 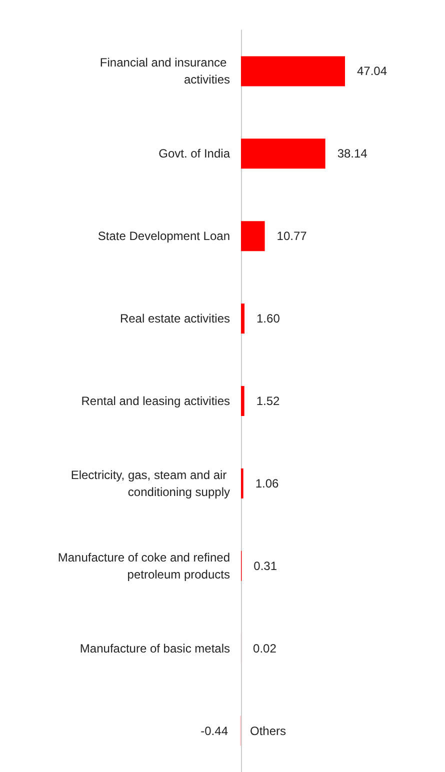 I want to click on y-tick-label: Real estate activities, so click(x=175, y=319).